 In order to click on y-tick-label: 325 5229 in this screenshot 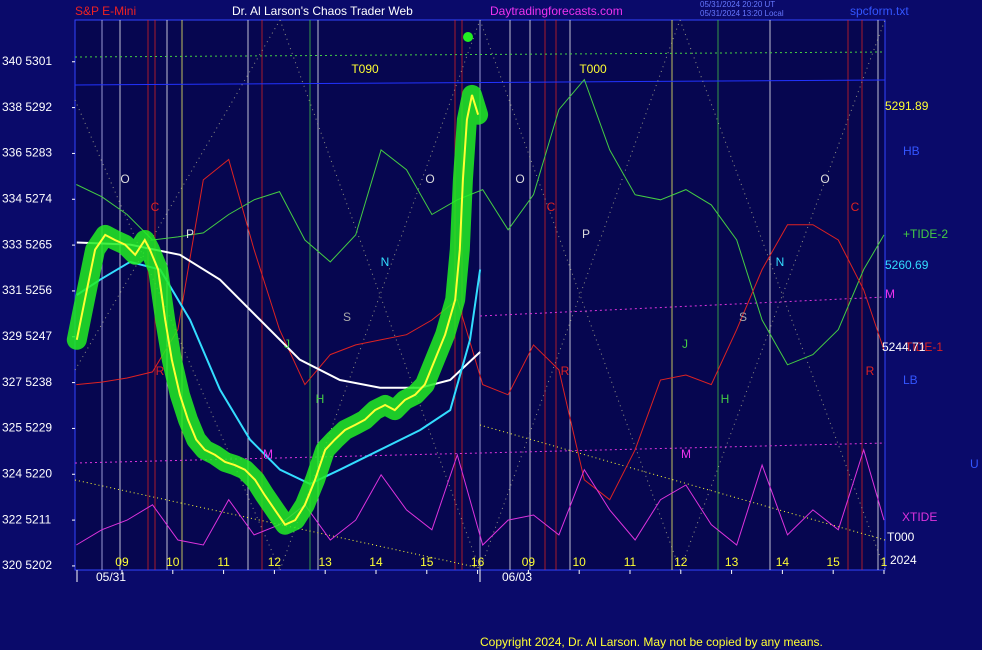, I will do `click(27, 428)`.